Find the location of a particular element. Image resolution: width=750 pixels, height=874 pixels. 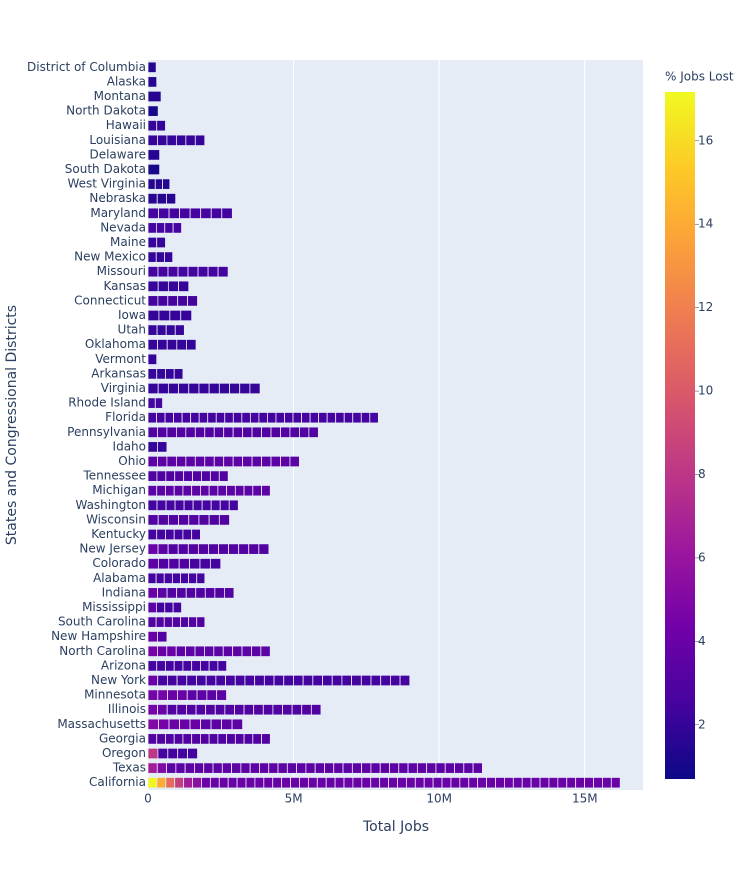

y-tick-label: South Dakota is located at coordinates (105, 169).